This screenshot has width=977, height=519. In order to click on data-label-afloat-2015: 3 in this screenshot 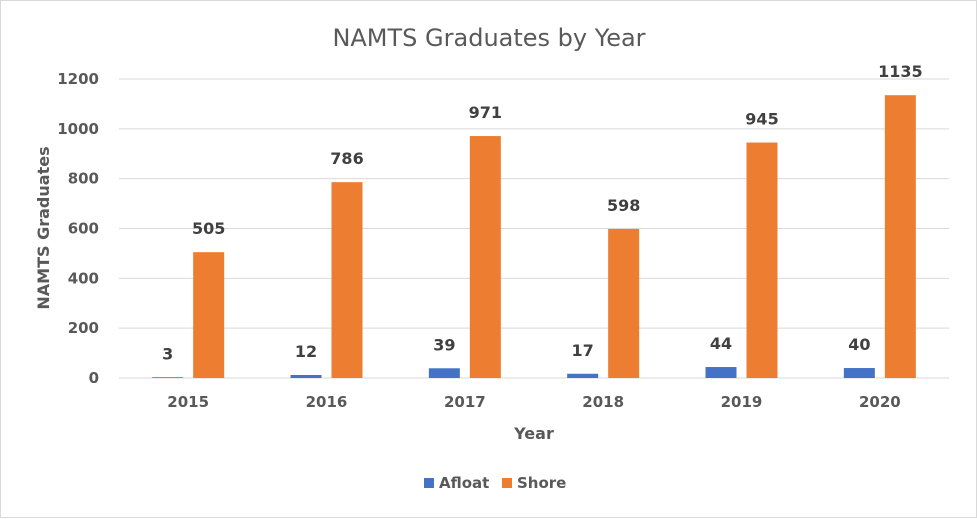, I will do `click(167, 353)`.